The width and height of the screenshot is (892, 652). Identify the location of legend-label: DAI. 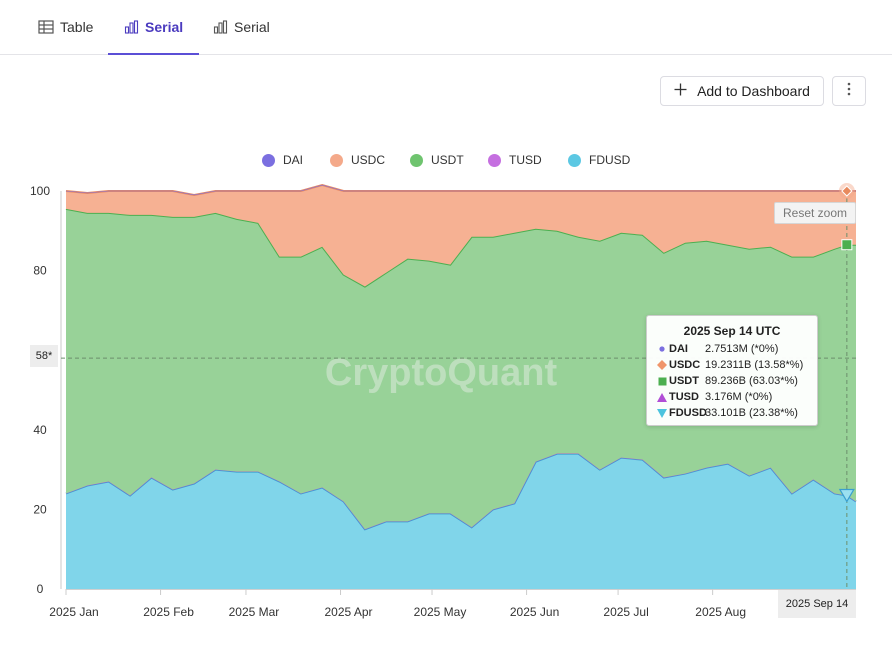
(293, 160).